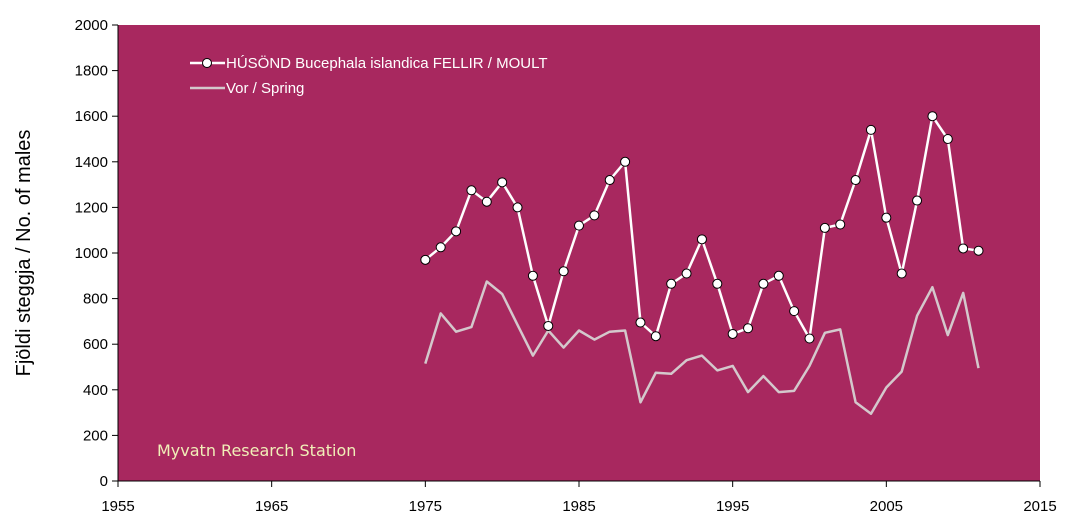 The image size is (1066, 527). What do you see at coordinates (91, 207) in the screenshot?
I see `y-tick-label: 1200` at bounding box center [91, 207].